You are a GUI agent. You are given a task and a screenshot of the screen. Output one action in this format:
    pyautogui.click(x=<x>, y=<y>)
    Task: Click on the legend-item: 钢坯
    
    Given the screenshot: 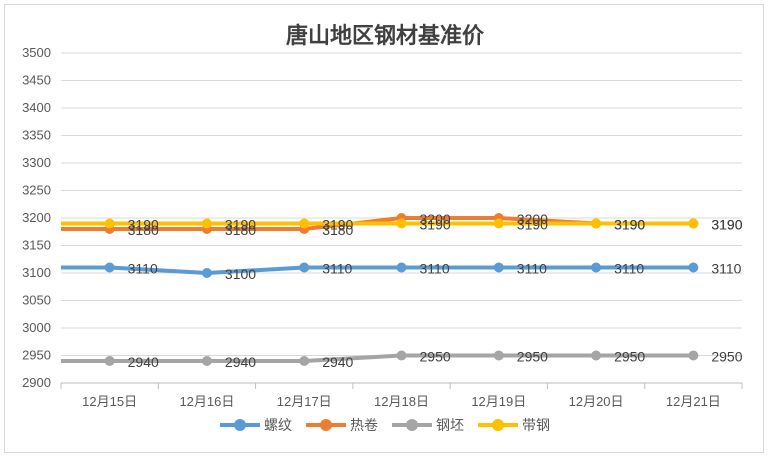 What is the action you would take?
    pyautogui.click(x=428, y=425)
    